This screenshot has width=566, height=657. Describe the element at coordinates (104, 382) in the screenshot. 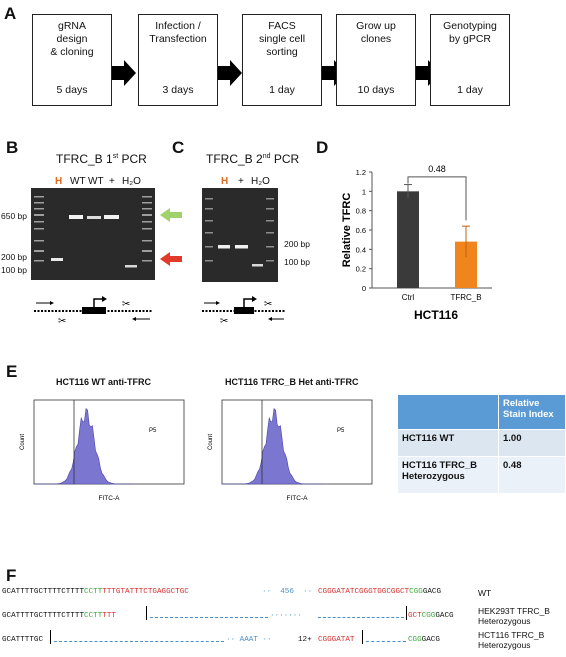

I see `hist1-title: HCT116 WT anti-TFRC` at that location.